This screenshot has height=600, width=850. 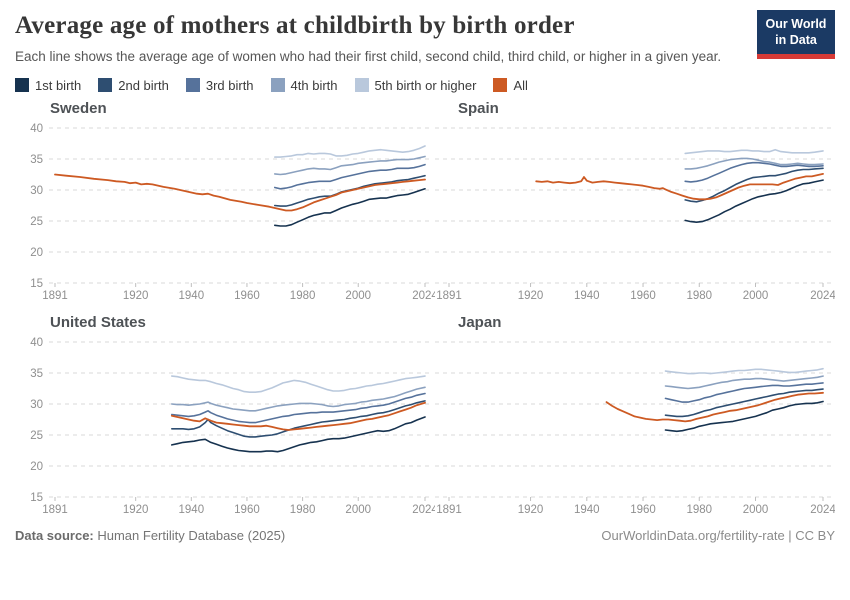 I want to click on legend-item-1st-birth: 1st birth, so click(x=48, y=85).